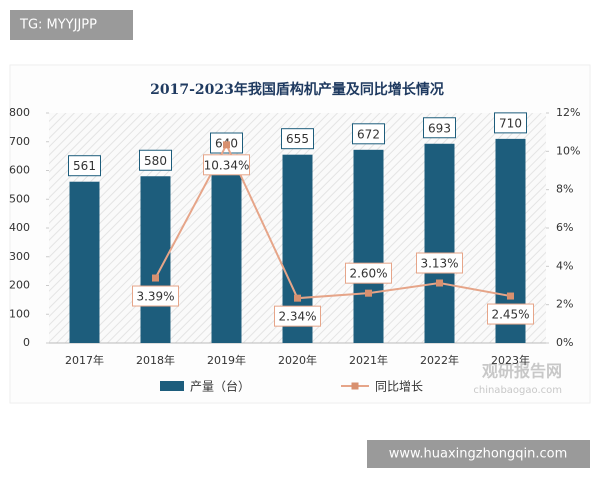 This screenshot has width=600, height=484. I want to click on value-label: 3.13%, so click(439, 264).